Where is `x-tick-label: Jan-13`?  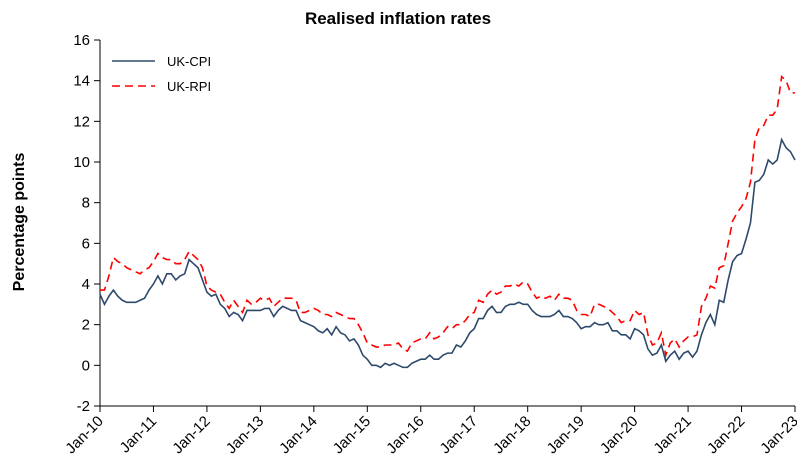
x-tick-label: Jan-13 is located at coordinates (245, 435).